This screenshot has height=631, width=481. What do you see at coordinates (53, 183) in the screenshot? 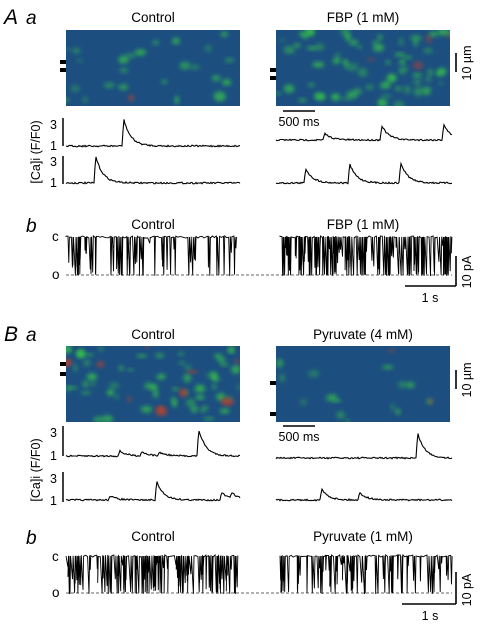
I see `y-tick-A2-bottom: 1` at bounding box center [53, 183].